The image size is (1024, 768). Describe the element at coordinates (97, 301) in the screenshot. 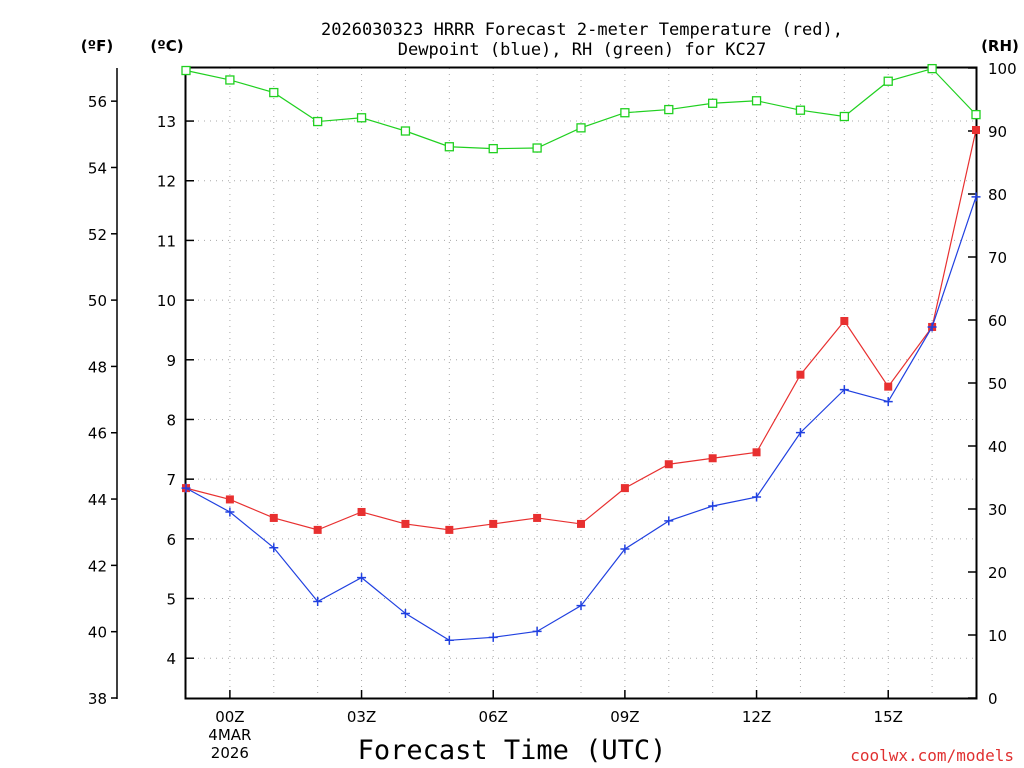

I see `fahrenheit-tick-label: 50` at that location.